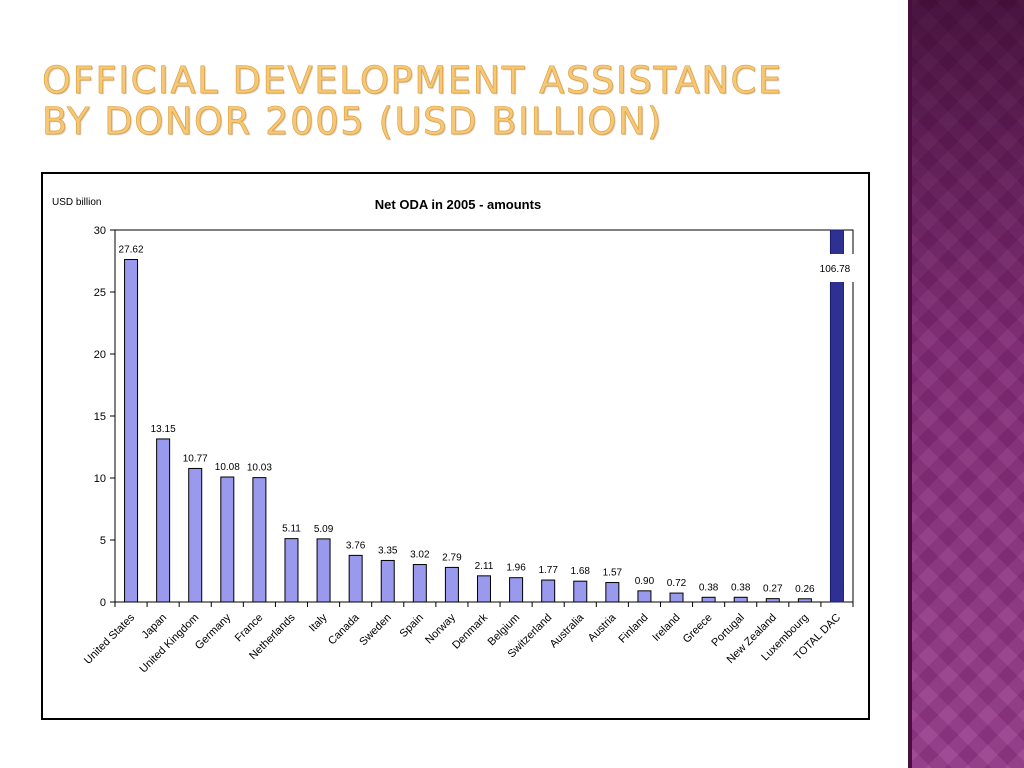 The image size is (1024, 768). I want to click on bar-japan, so click(163, 520).